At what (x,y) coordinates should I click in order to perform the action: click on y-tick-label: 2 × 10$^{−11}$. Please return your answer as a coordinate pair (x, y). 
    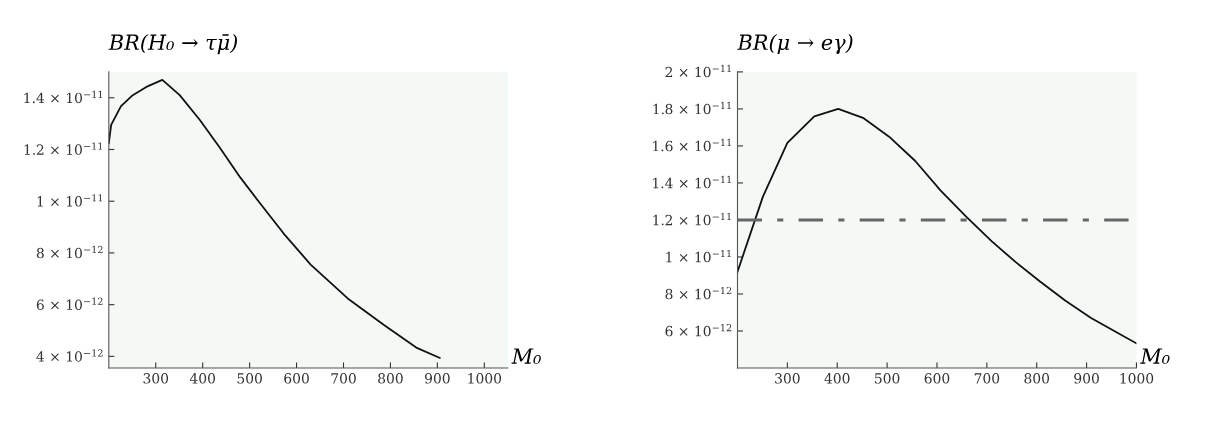
    Looking at the image, I should click on (698, 71).